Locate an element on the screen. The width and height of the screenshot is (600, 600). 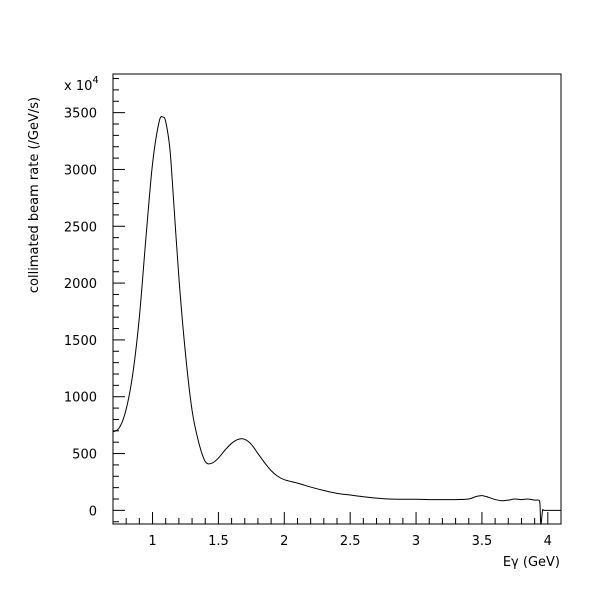
x-axis-title: Eγ (GeV) is located at coordinates (531, 562).